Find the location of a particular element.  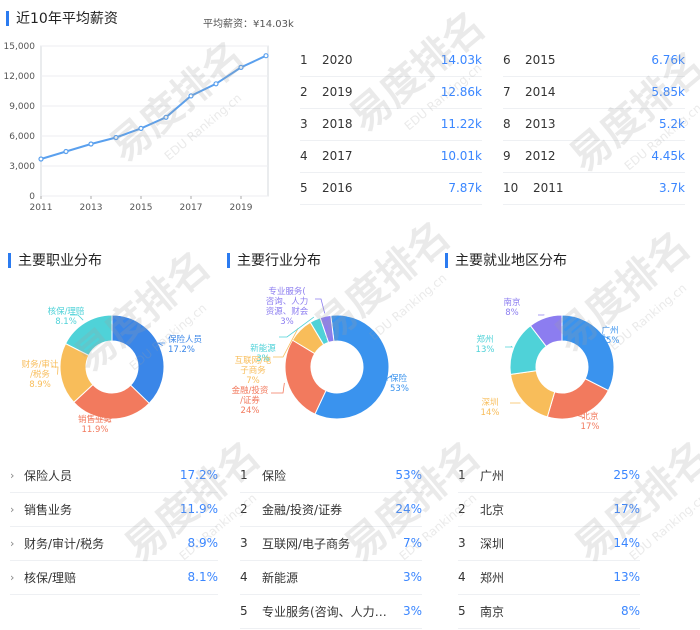

salary-title: 近10年平均薪资 is located at coordinates (62, 18).